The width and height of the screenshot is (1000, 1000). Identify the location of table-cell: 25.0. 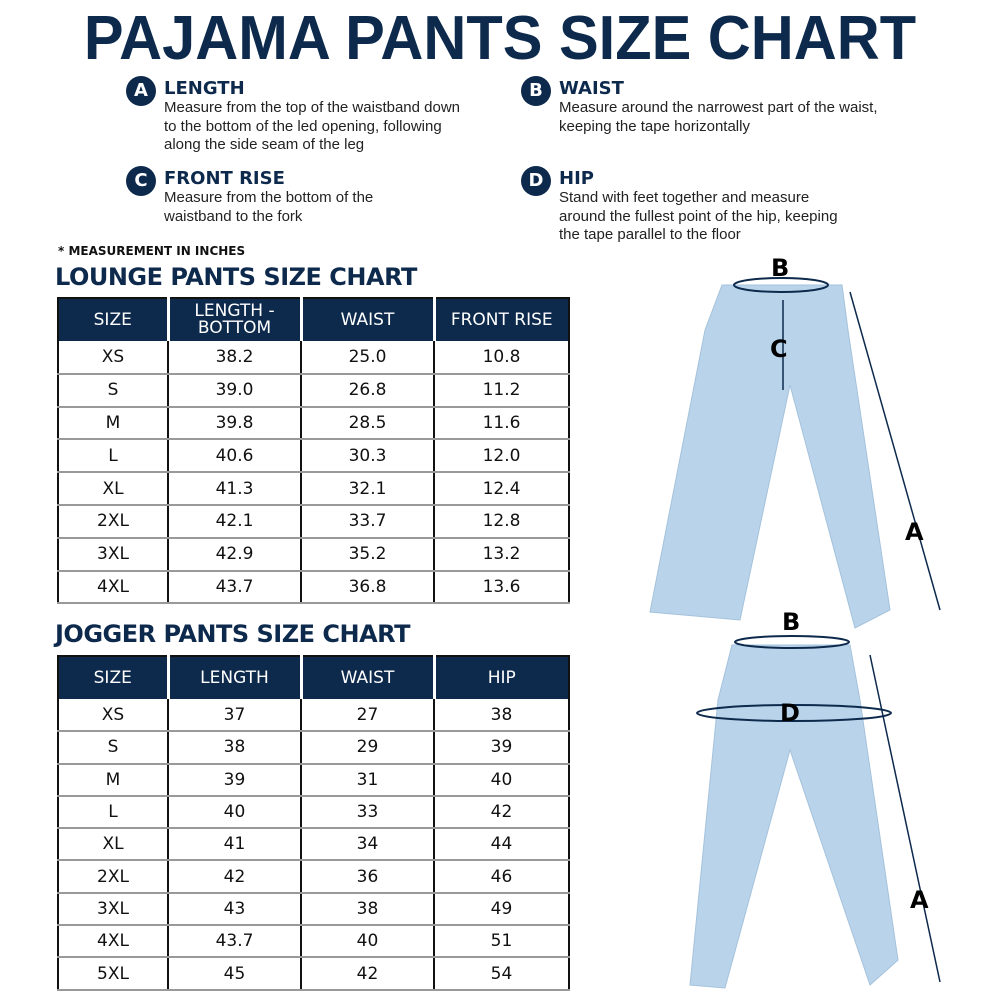
(368, 358).